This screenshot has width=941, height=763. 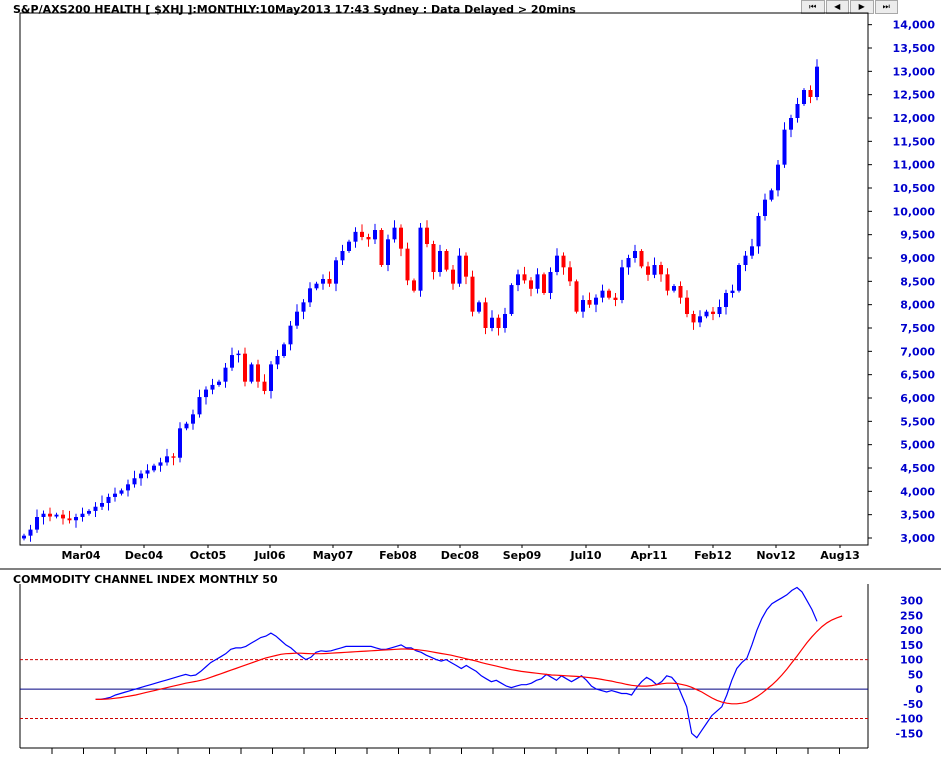 What do you see at coordinates (914, 118) in the screenshot?
I see `price-tick-label: 12,000` at bounding box center [914, 118].